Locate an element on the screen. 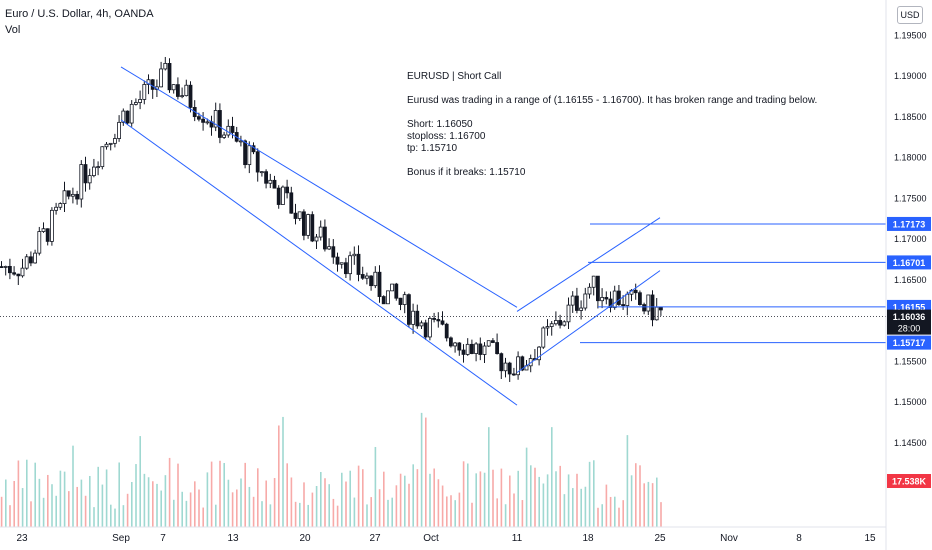 The image size is (932, 550). bar-countdown: 28:00 is located at coordinates (909, 329).